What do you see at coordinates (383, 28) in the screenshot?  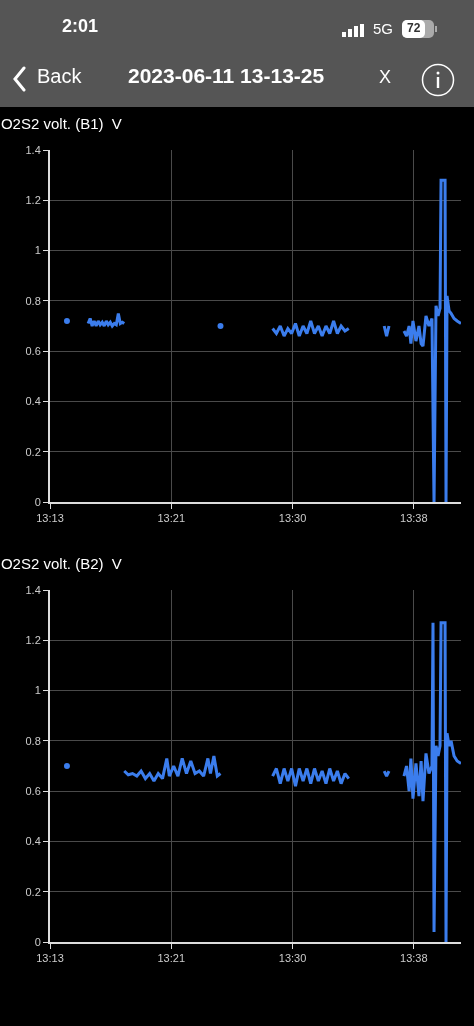 I see `text: 5G` at bounding box center [383, 28].